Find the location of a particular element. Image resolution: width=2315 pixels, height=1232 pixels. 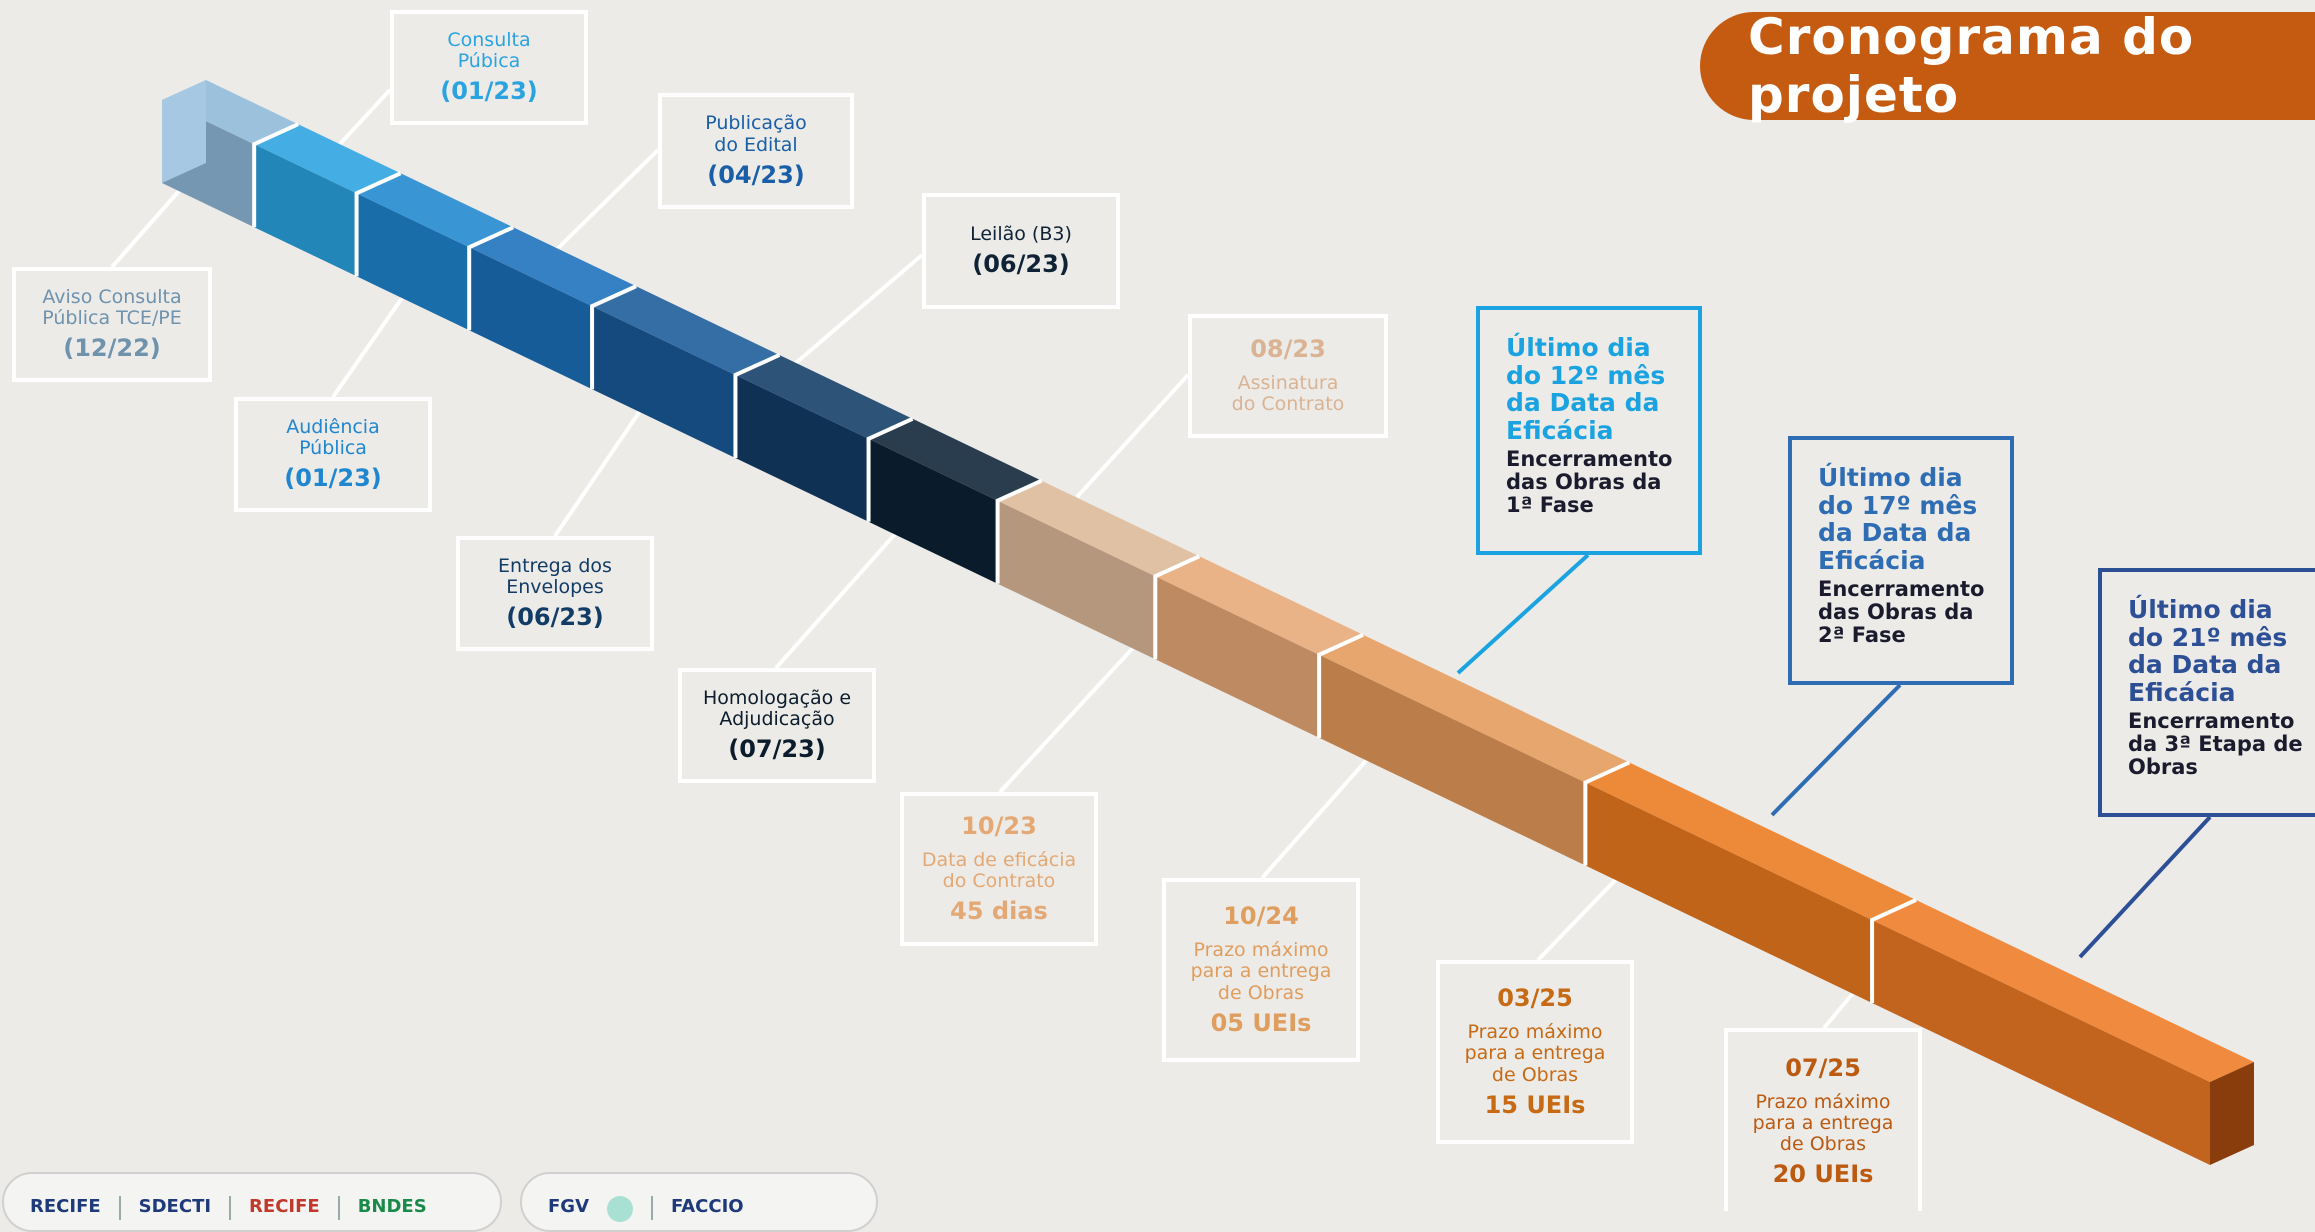

milestone-extra: 05 UEIs is located at coordinates (1261, 1022).